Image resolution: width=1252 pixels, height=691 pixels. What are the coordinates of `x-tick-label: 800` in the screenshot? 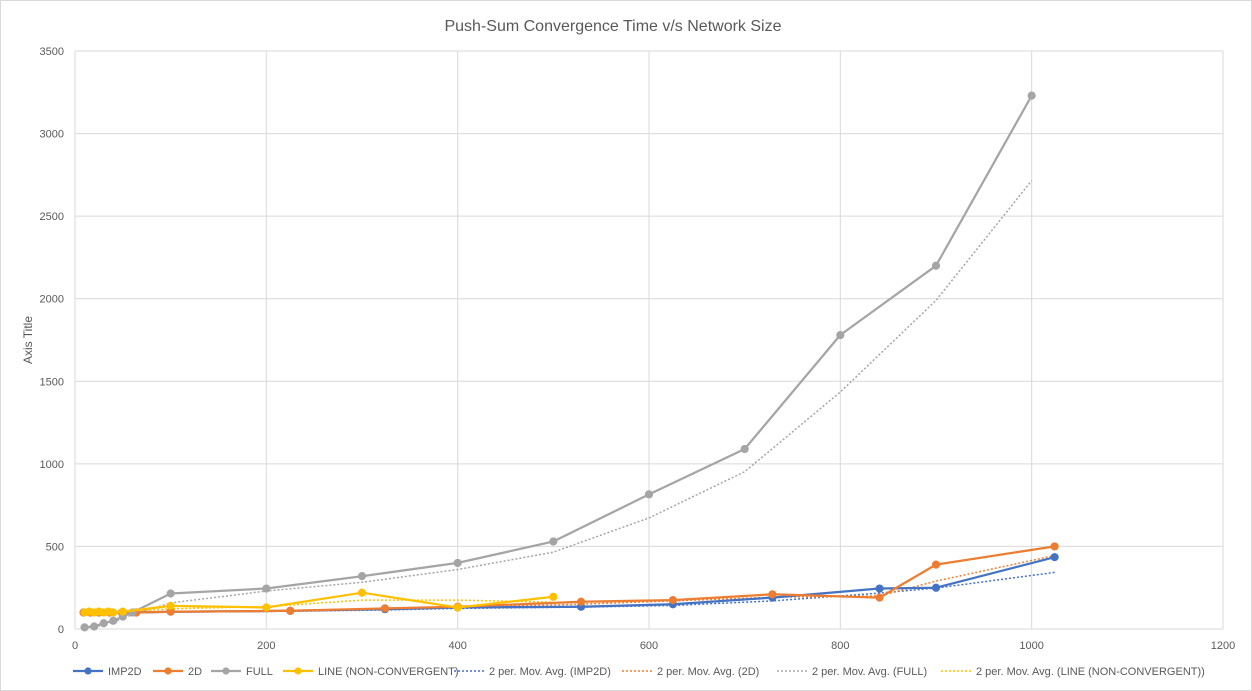 It's located at (840, 646).